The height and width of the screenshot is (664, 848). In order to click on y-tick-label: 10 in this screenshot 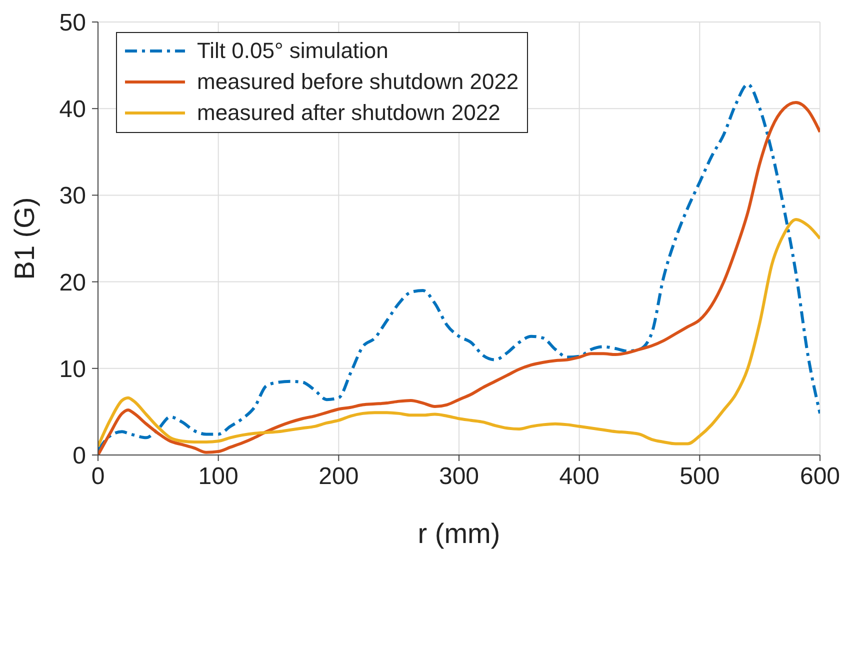, I will do `click(72, 369)`.